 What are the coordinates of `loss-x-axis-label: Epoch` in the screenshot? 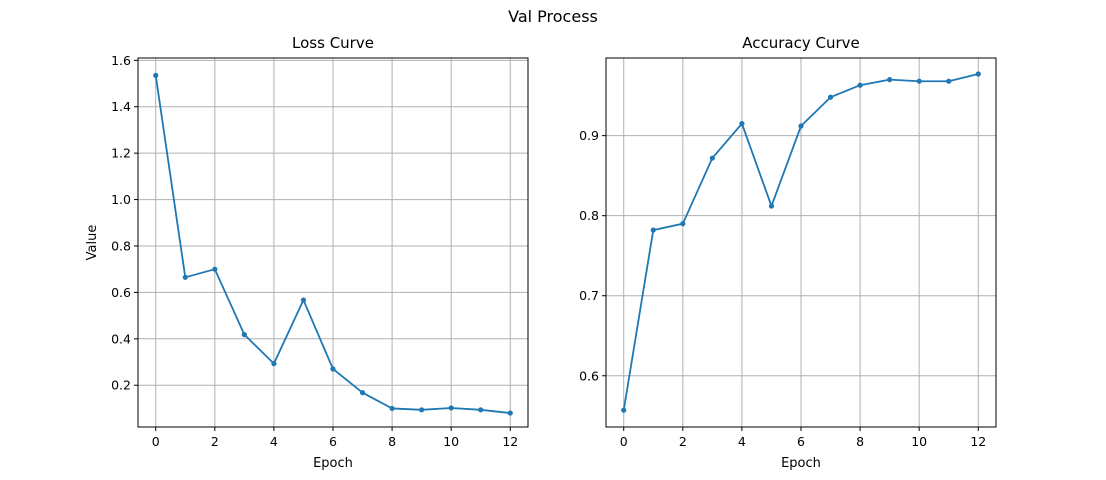 It's located at (333, 463).